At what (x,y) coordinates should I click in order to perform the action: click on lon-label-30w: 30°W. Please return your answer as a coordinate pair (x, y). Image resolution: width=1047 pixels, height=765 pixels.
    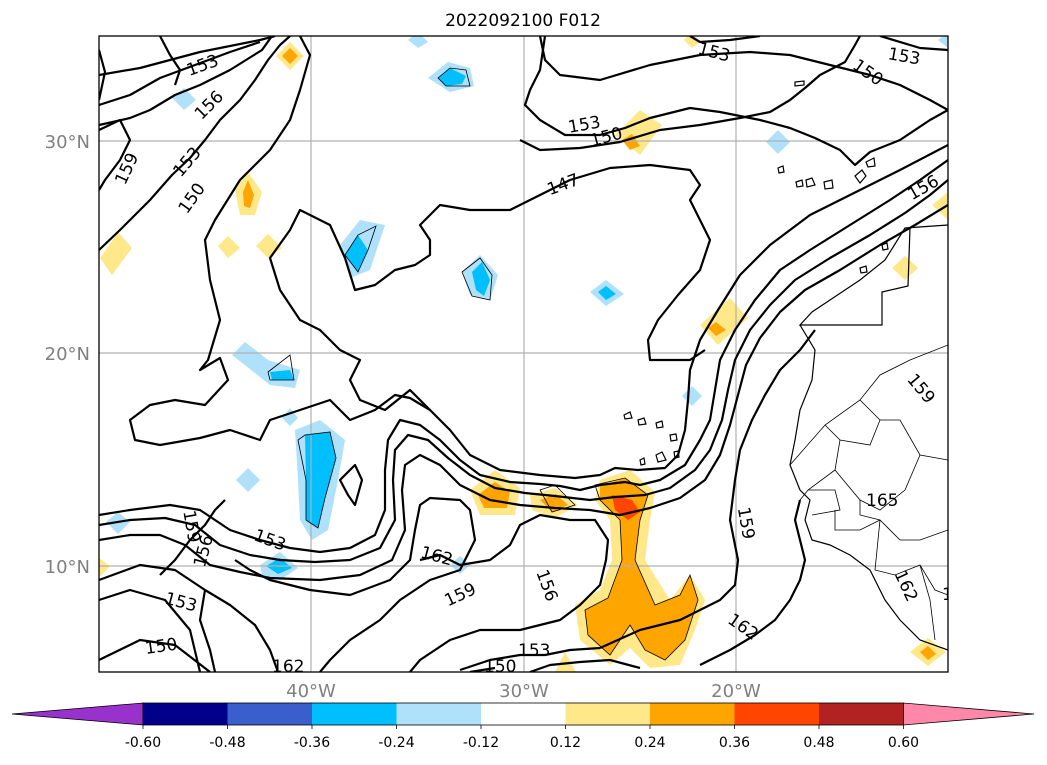
    Looking at the image, I should click on (524, 691).